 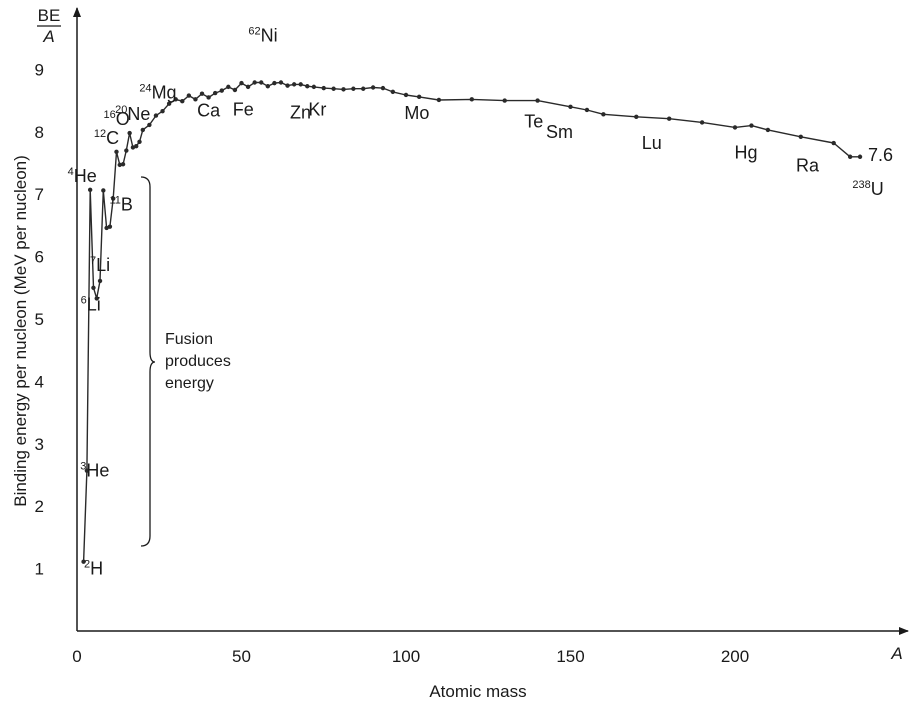 I want to click on element-label-3he: 3He, so click(x=94, y=471).